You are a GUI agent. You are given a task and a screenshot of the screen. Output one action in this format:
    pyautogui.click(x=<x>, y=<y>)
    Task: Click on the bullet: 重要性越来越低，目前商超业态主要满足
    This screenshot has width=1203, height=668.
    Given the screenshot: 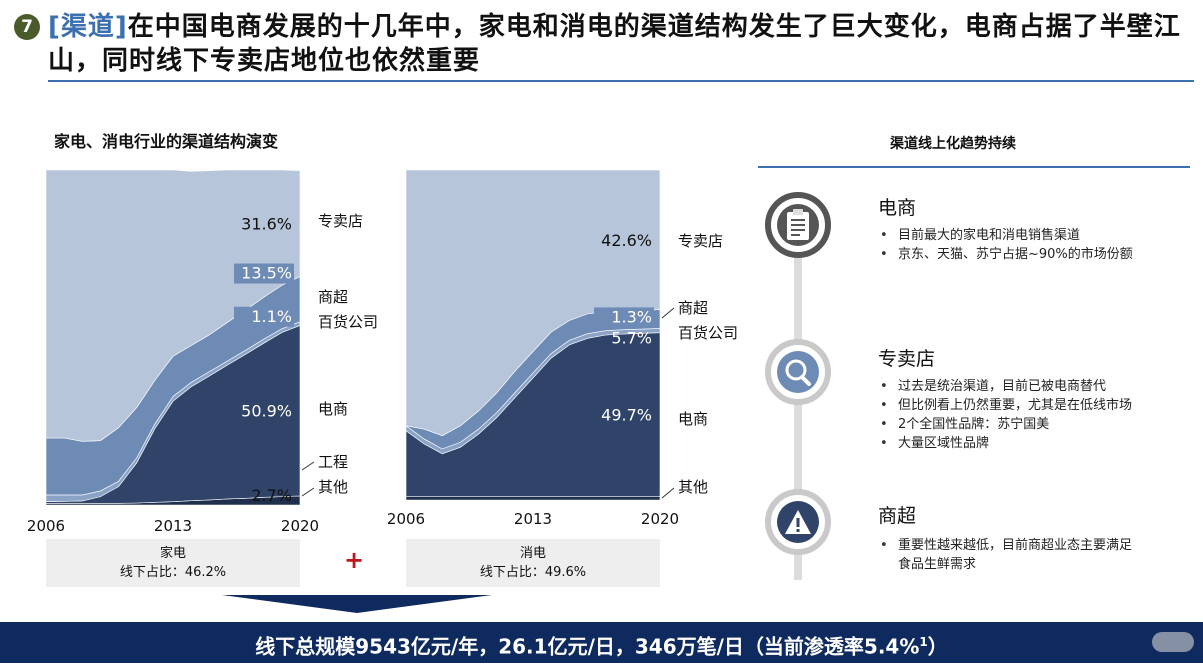 What is the action you would take?
    pyautogui.click(x=1005, y=545)
    